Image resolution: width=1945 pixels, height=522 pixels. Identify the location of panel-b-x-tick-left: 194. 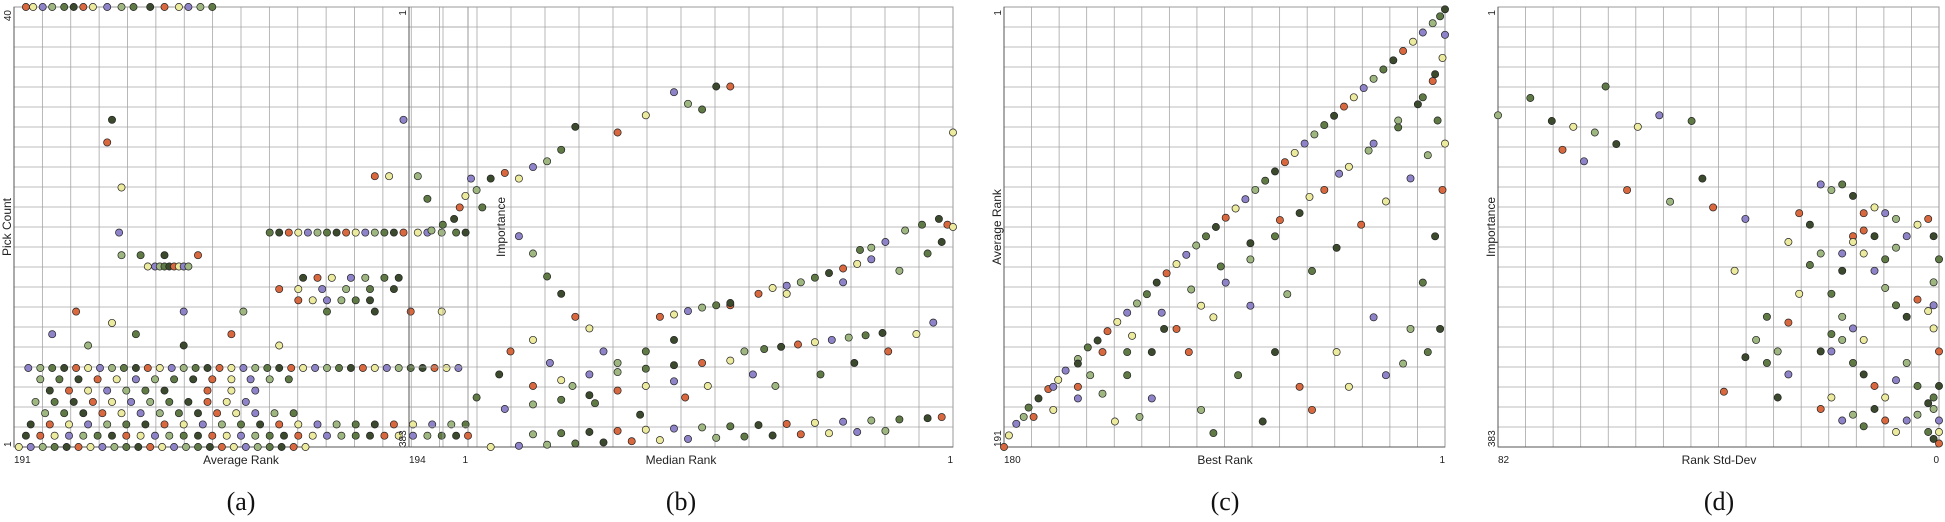
(417, 460).